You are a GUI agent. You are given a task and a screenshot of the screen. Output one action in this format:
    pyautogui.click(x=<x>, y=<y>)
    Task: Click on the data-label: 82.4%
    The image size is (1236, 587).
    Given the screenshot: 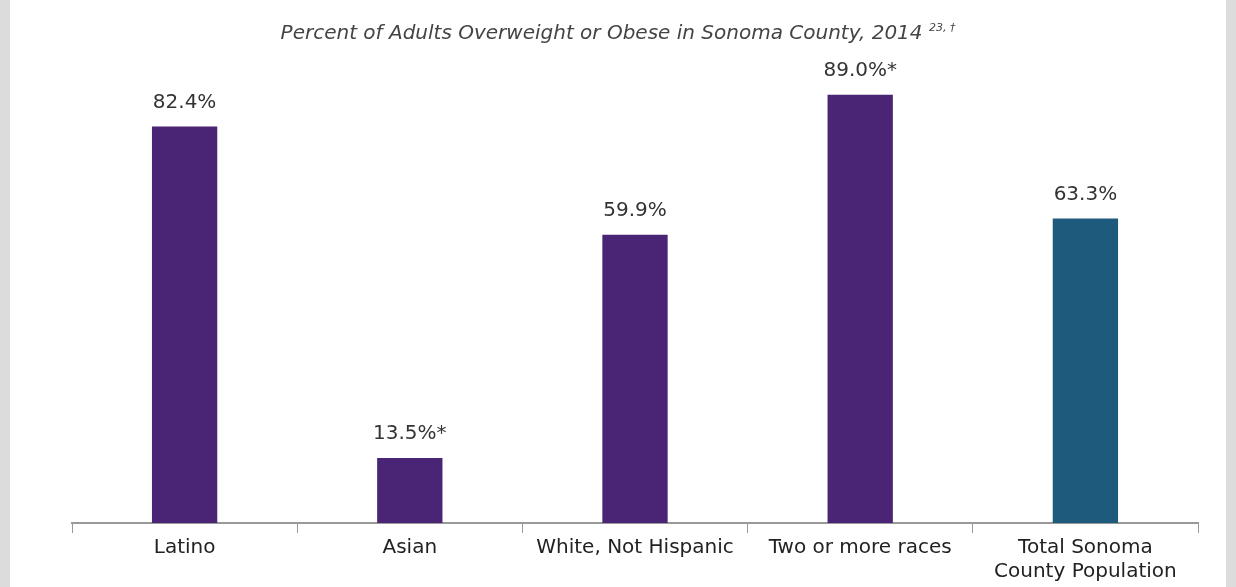 What is the action you would take?
    pyautogui.click(x=184, y=100)
    